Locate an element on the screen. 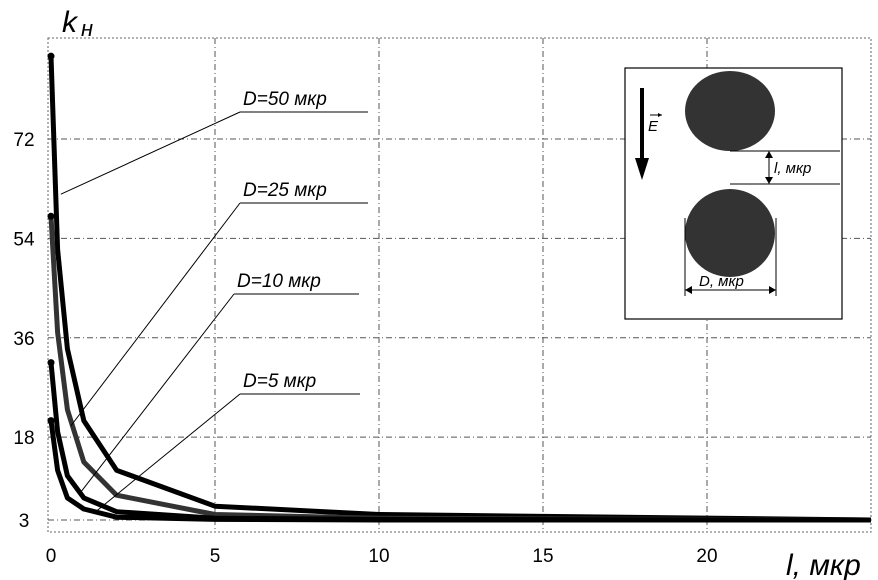 The width and height of the screenshot is (878, 580). y-tick-label-2: 36 is located at coordinates (23, 339).